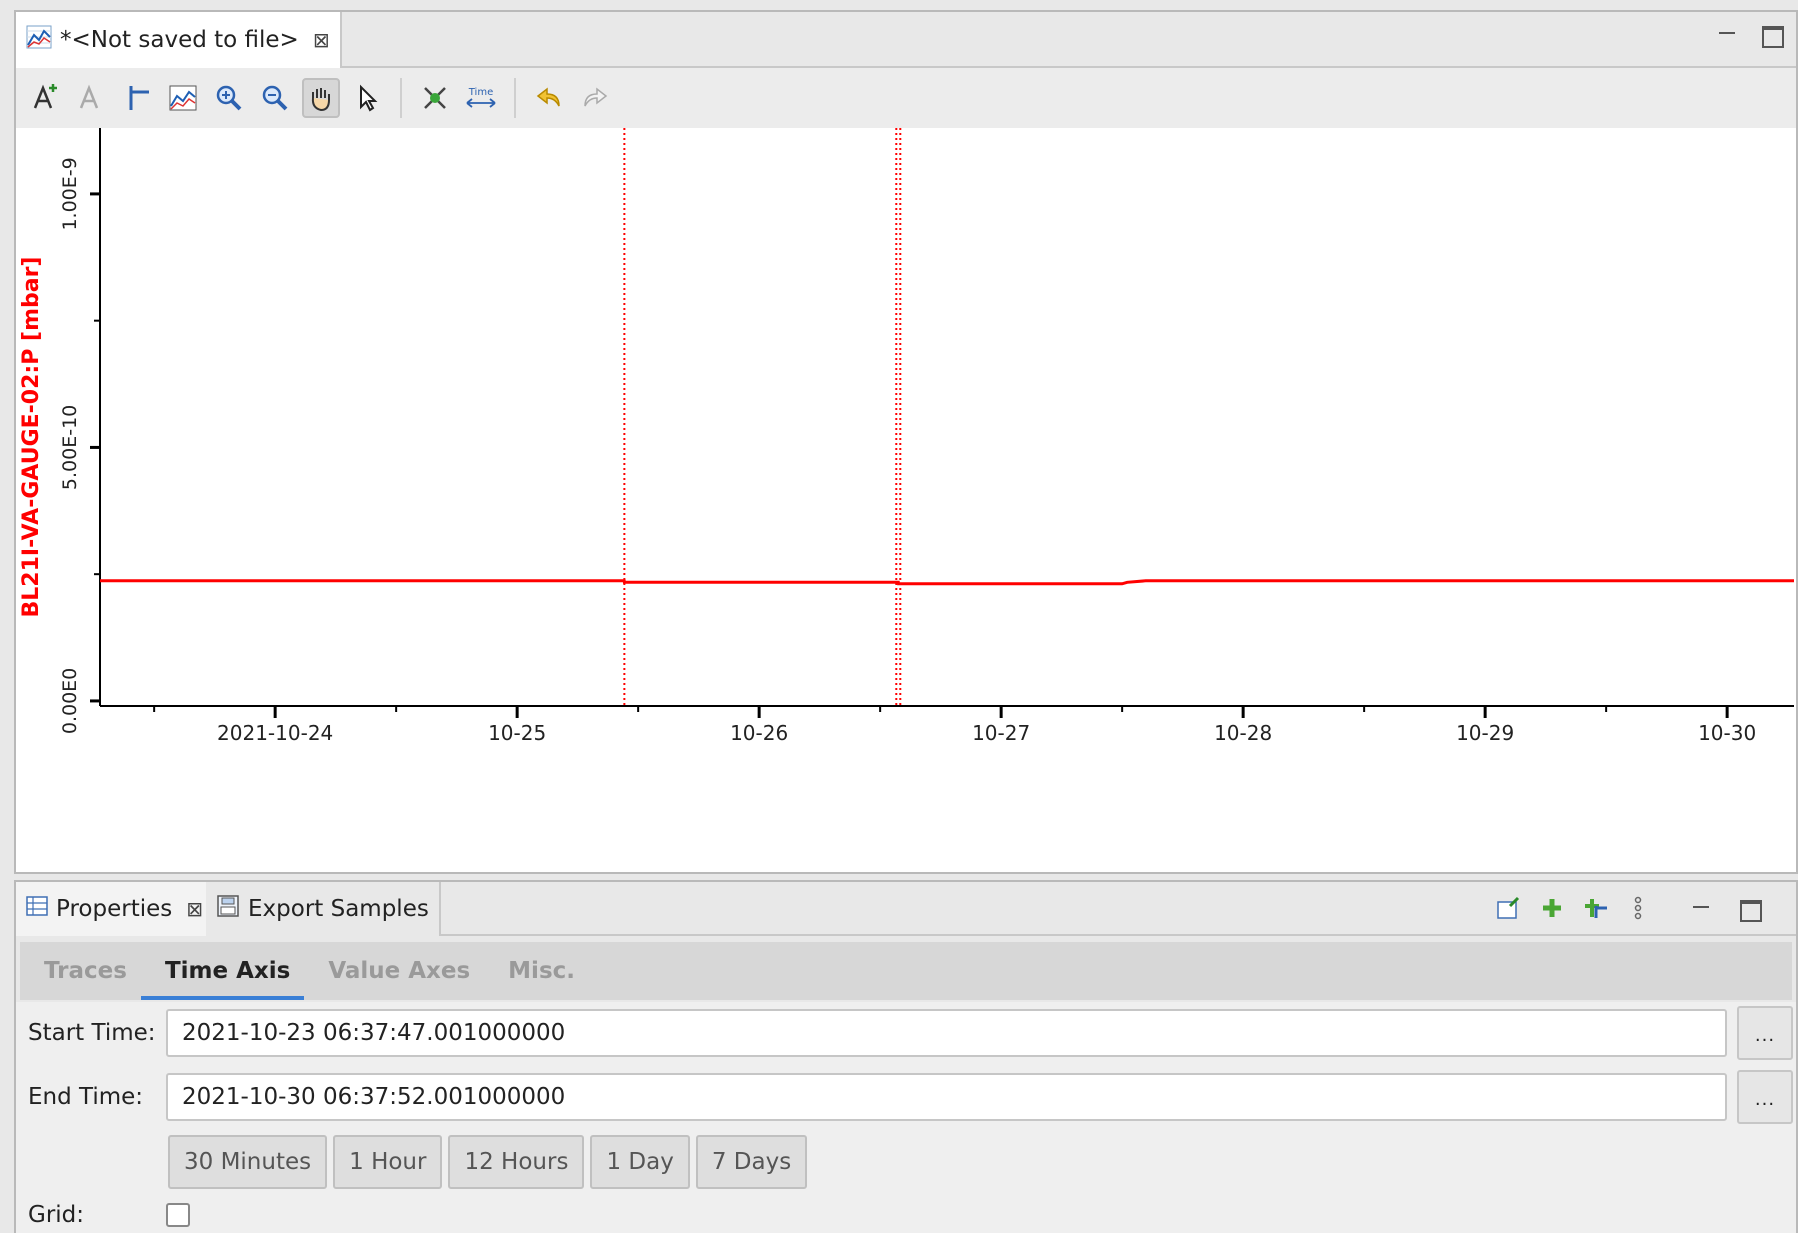 The width and height of the screenshot is (1798, 1233). What do you see at coordinates (39, 40) in the screenshot?
I see `chart-icon` at bounding box center [39, 40].